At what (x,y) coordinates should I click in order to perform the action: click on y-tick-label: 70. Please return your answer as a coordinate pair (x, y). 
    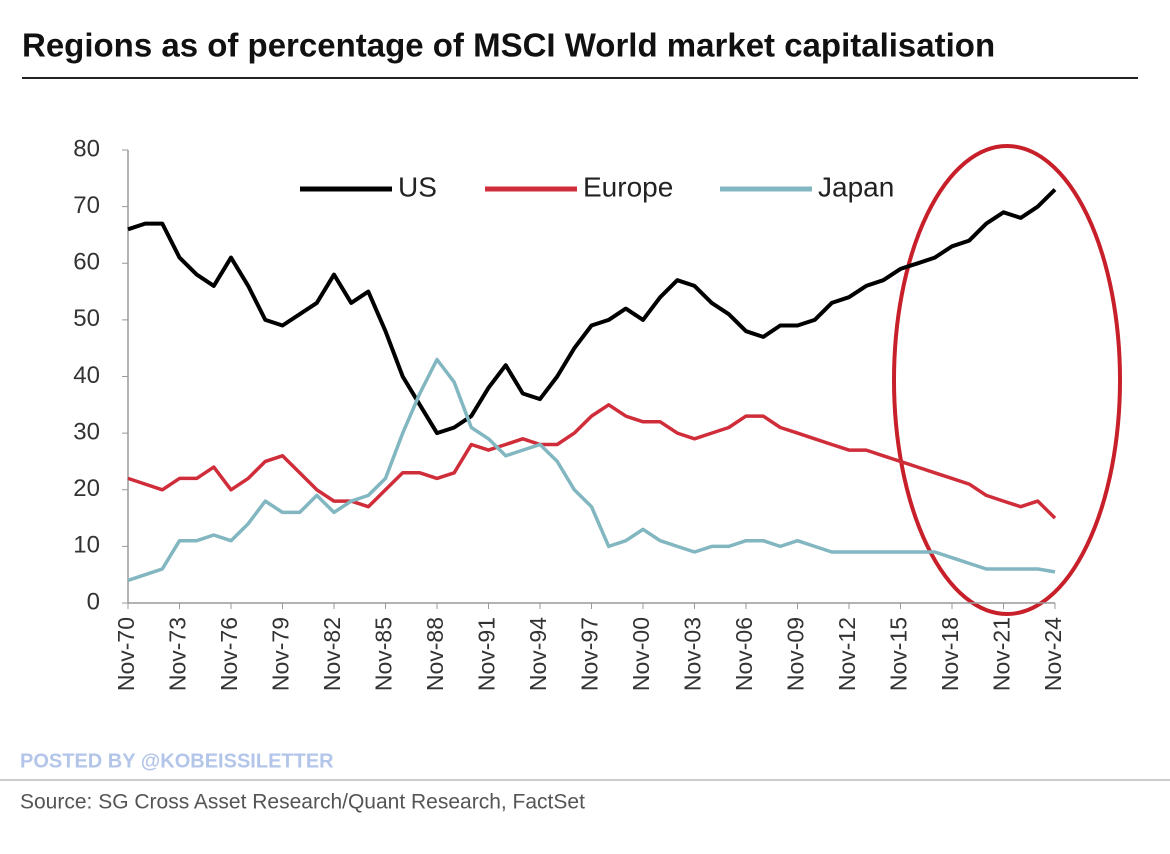
    Looking at the image, I should click on (86, 205).